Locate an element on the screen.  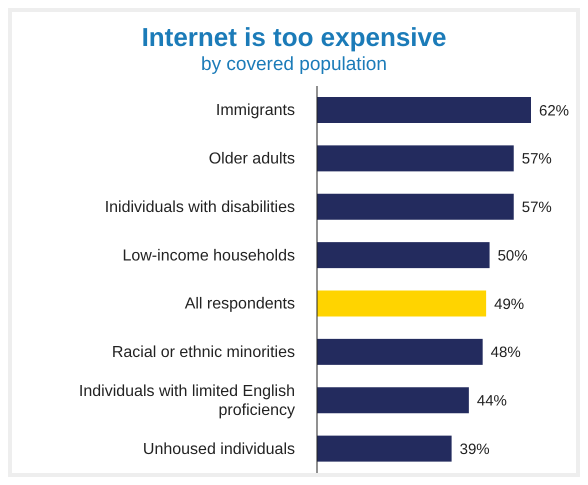
data-label: 44% is located at coordinates (491, 401).